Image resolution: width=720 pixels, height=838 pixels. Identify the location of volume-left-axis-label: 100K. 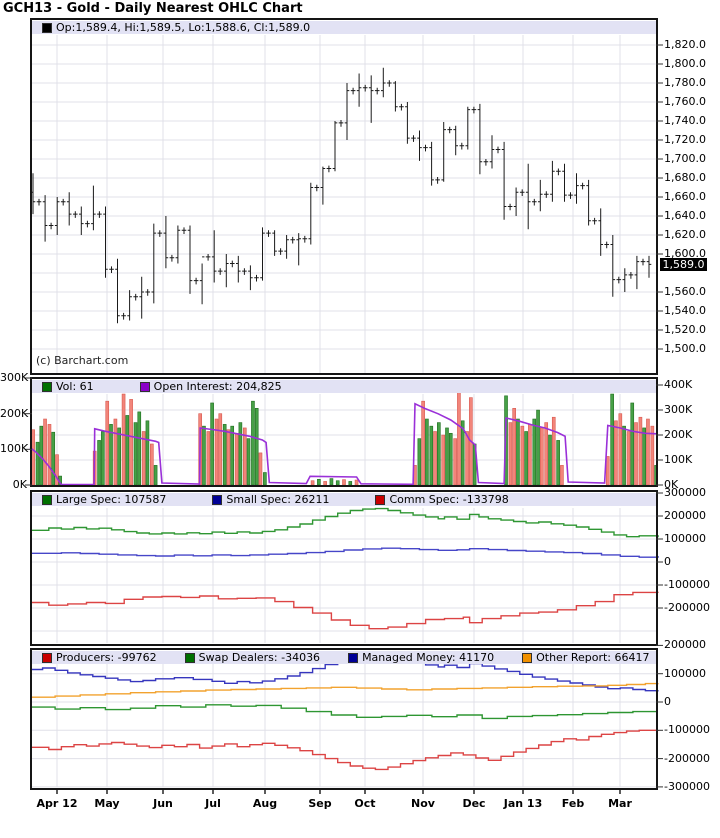
(14, 449).